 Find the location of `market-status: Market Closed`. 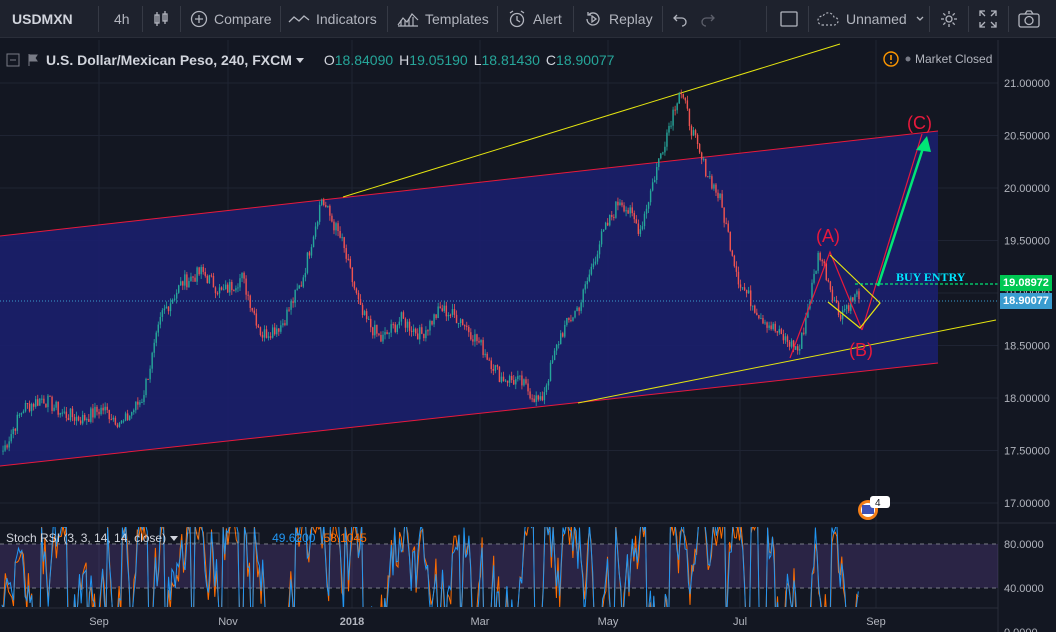

market-status: Market Closed is located at coordinates (937, 59).